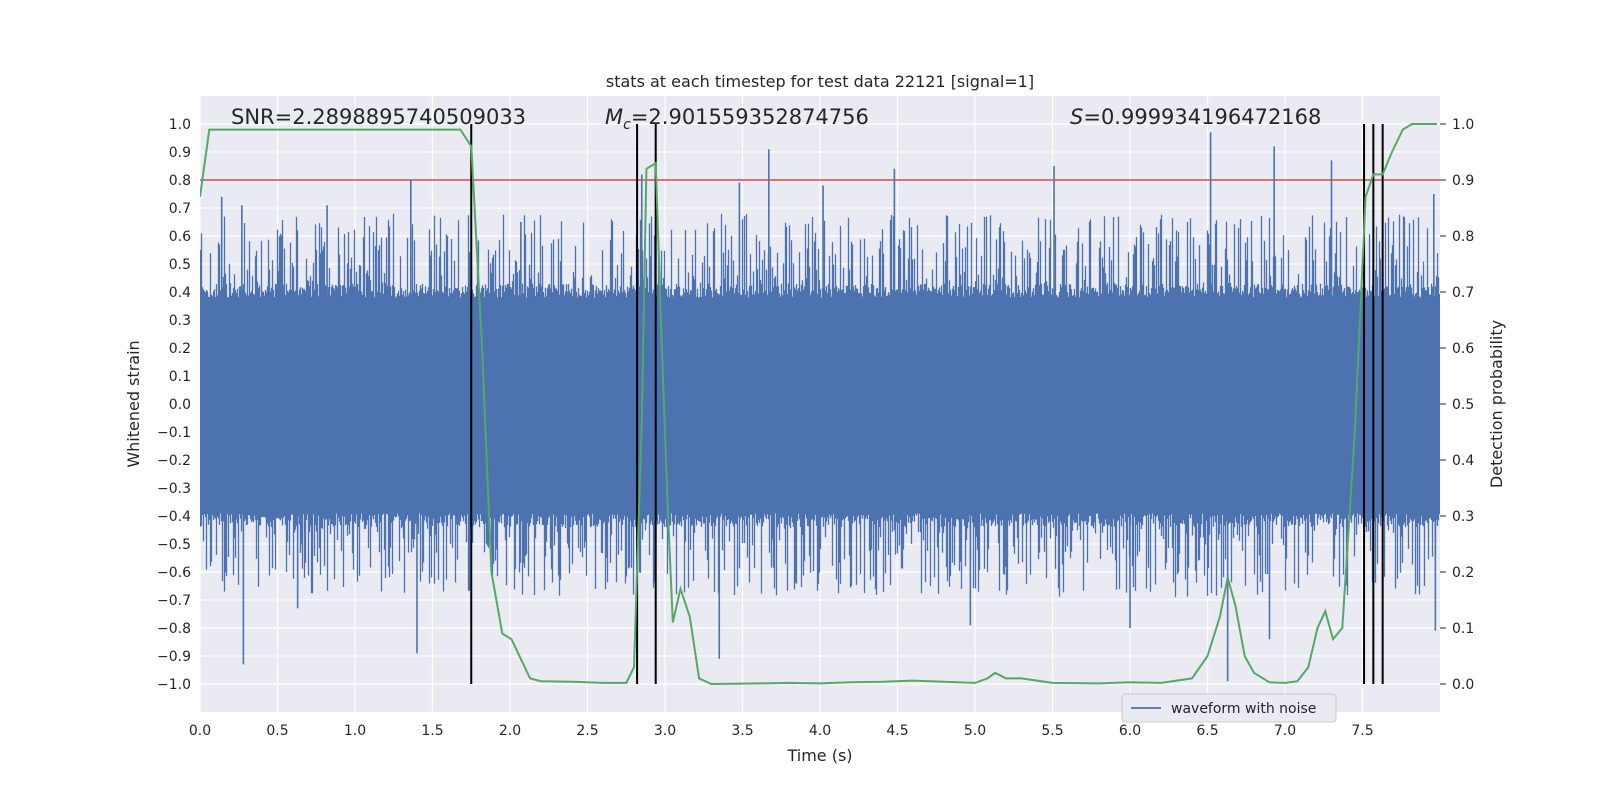 Image resolution: width=1600 pixels, height=800 pixels. Describe the element at coordinates (1202, 117) in the screenshot. I see `s-value: =0.999934196472168` at that location.